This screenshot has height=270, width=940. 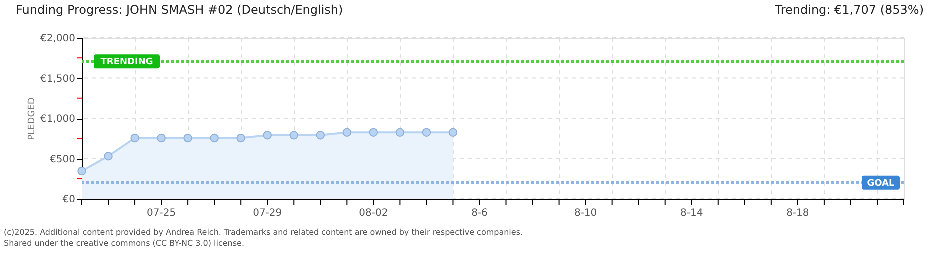 I want to click on y-tick-label: €0, so click(x=69, y=200).